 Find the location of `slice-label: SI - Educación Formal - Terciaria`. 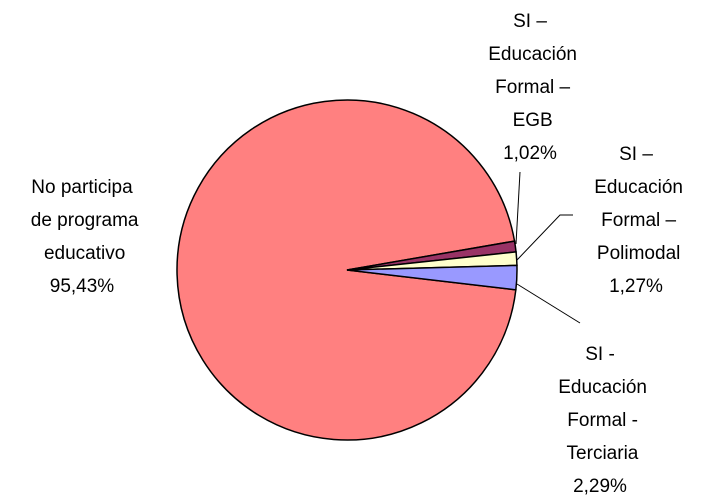

slice-label: SI - Educación Formal - Terciaria is located at coordinates (600, 404).